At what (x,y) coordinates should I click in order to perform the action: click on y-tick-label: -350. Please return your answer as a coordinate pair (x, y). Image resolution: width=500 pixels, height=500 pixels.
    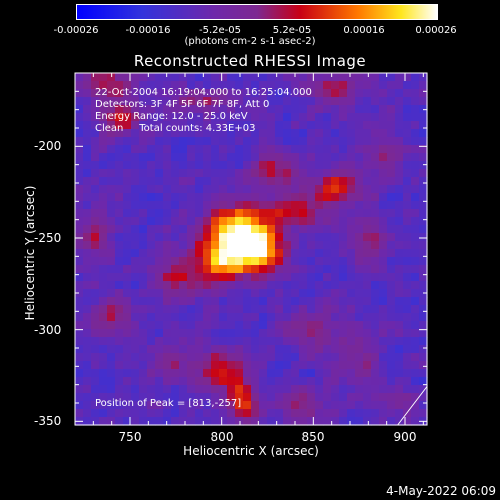
    Looking at the image, I should click on (48, 421).